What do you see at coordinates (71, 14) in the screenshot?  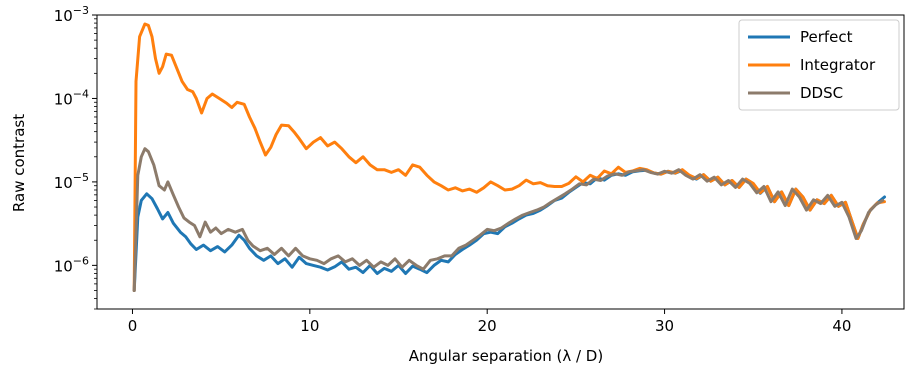 I see `y-tick-label: 10⁻³` at bounding box center [71, 14].